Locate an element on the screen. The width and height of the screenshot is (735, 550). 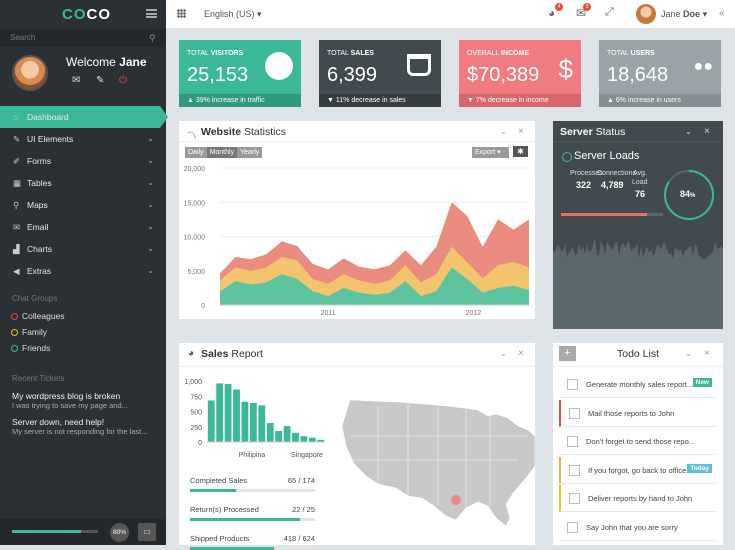
menu-toggle-icon is located at coordinates (151, 13).